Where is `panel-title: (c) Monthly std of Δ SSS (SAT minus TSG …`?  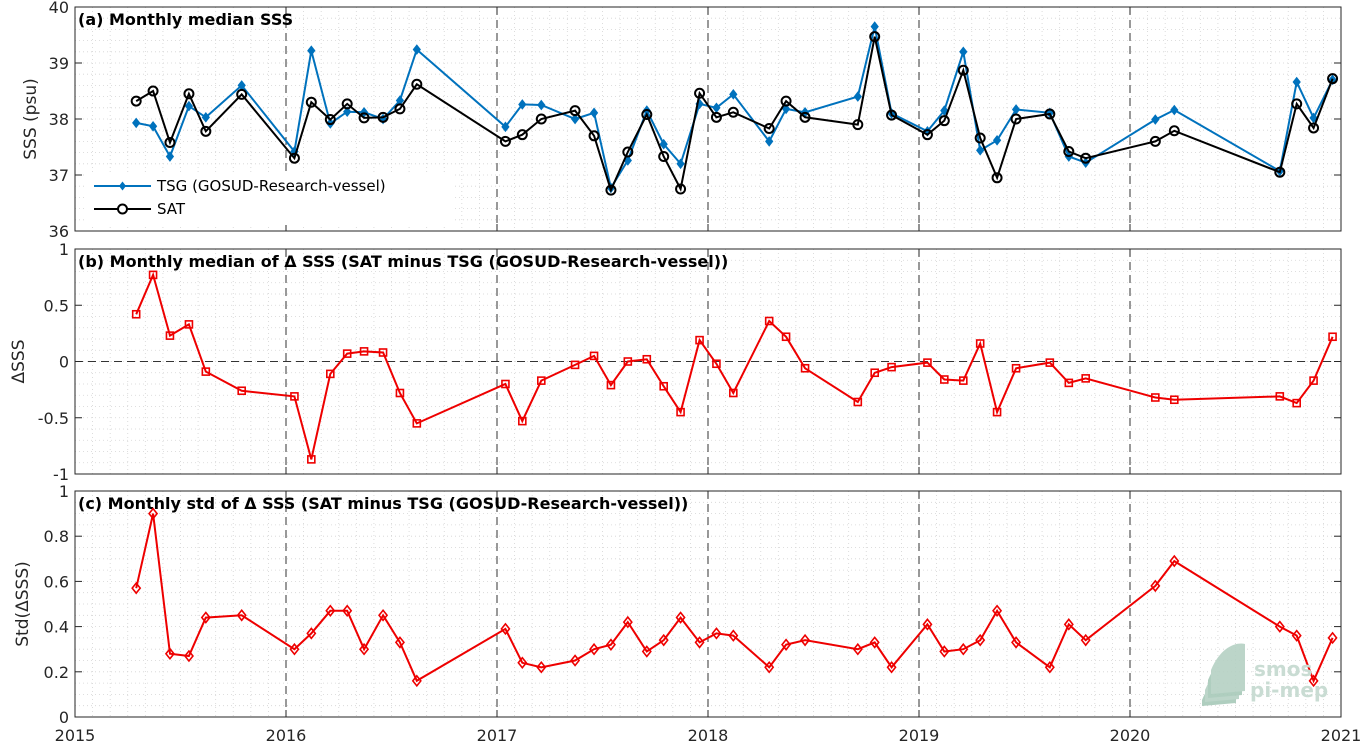 panel-title: (c) Monthly std of Δ SSS (SAT minus TSG … is located at coordinates (383, 503).